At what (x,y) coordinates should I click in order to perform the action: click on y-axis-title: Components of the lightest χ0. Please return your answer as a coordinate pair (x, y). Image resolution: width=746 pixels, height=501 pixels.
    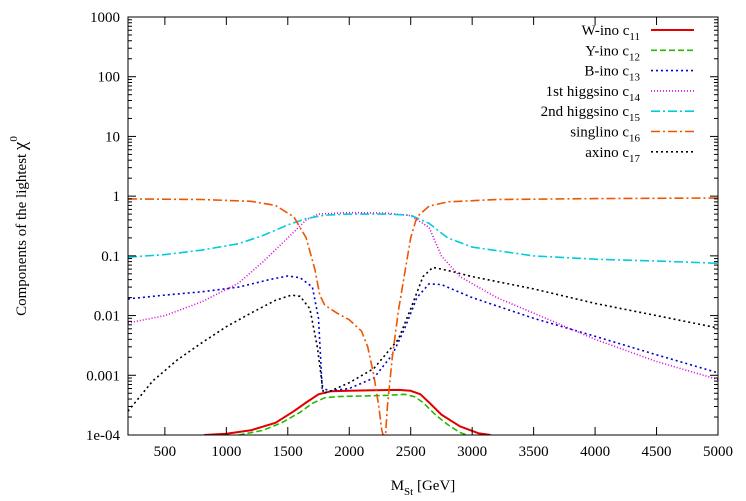
    Looking at the image, I should click on (19, 226).